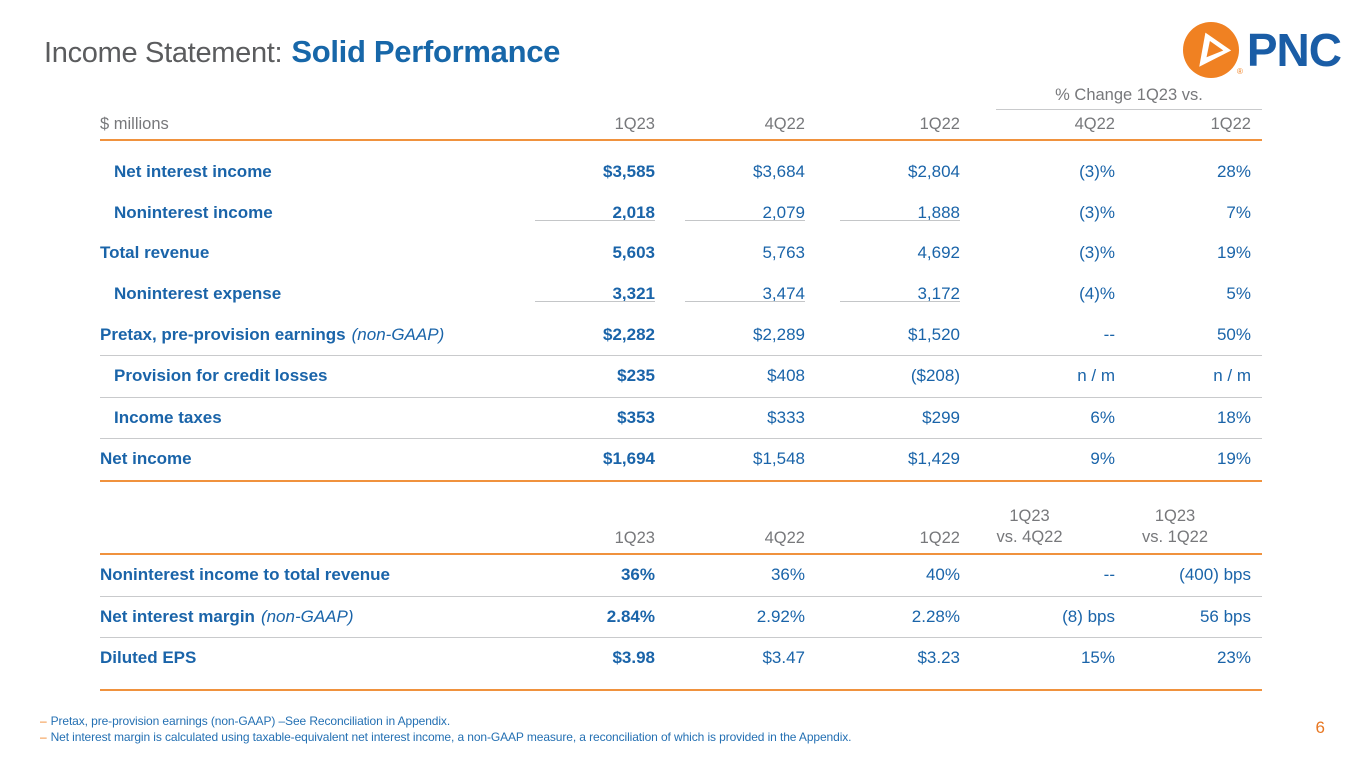 This screenshot has width=1365, height=768. What do you see at coordinates (587, 294) in the screenshot?
I see `cell-1q23: 3,321` at bounding box center [587, 294].